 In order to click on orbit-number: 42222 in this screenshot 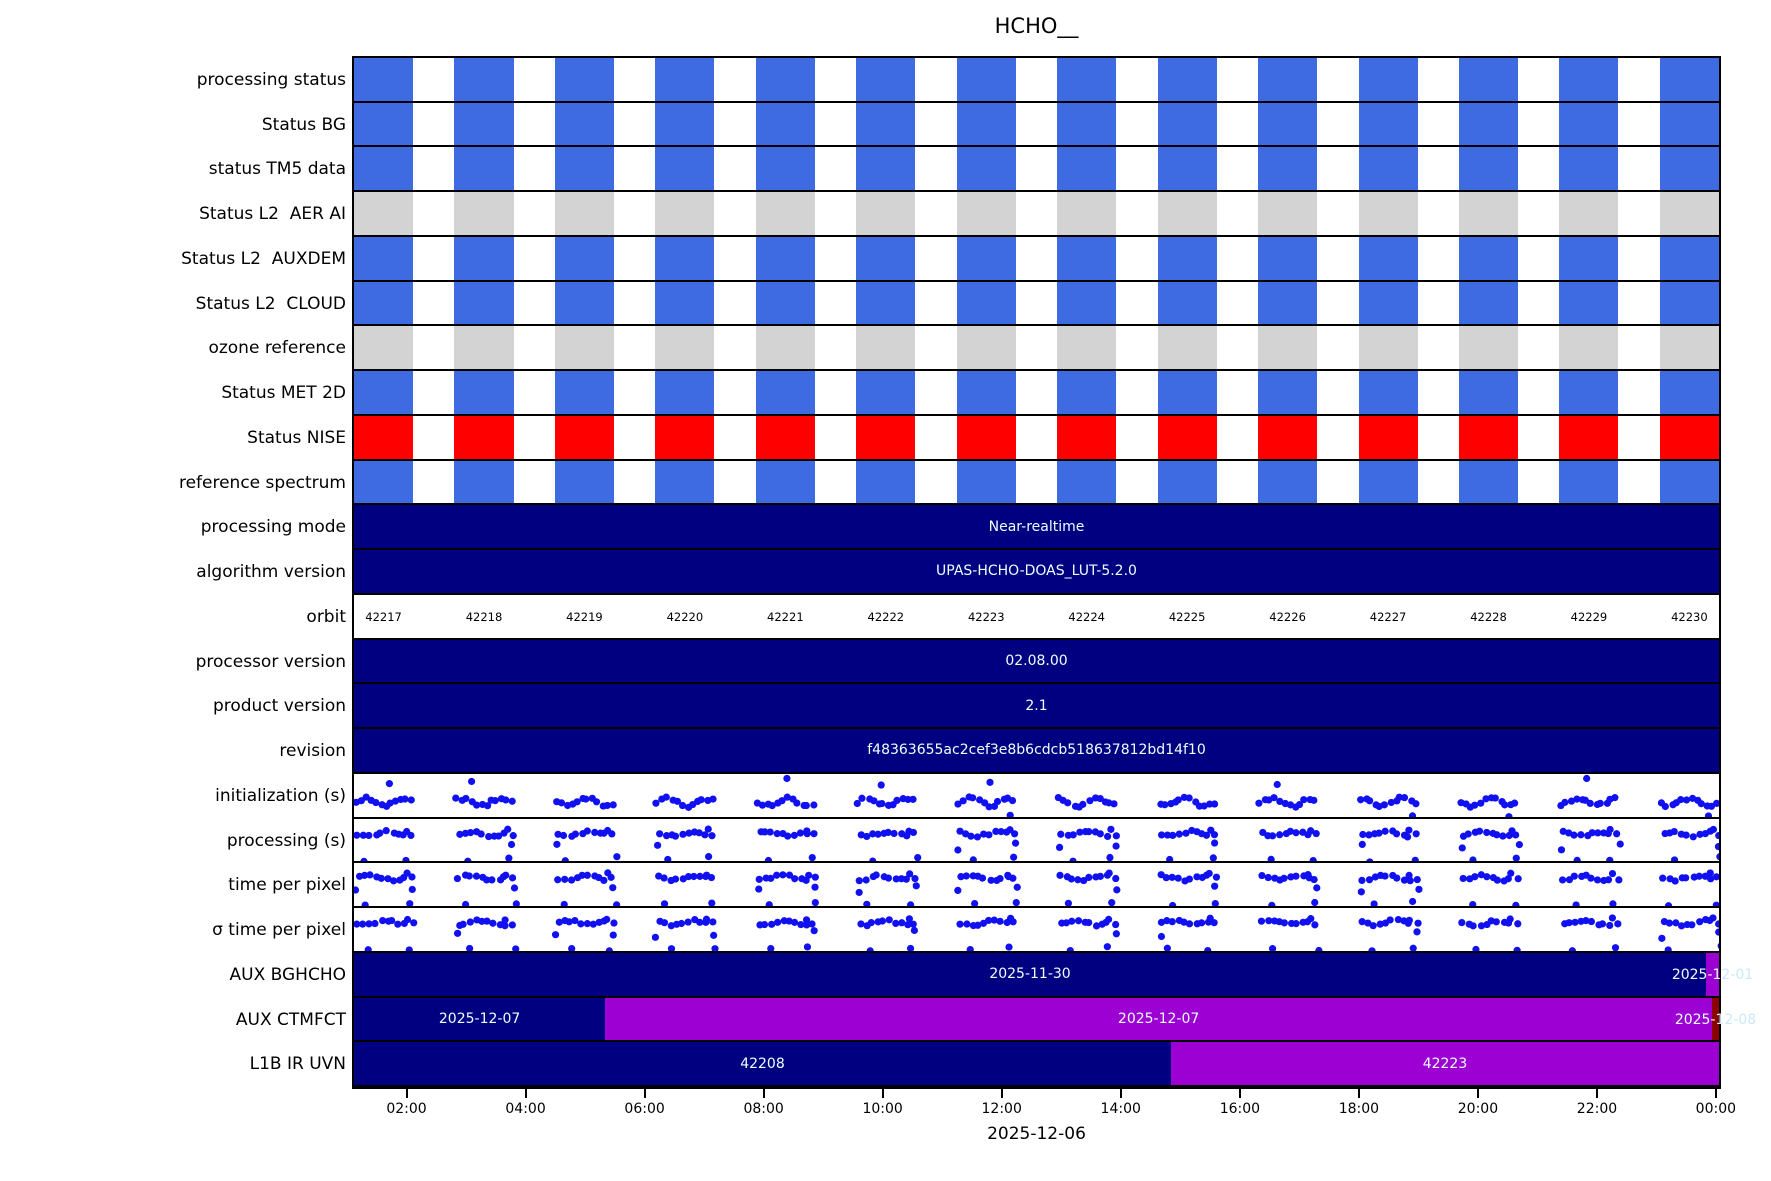, I will do `click(886, 616)`.